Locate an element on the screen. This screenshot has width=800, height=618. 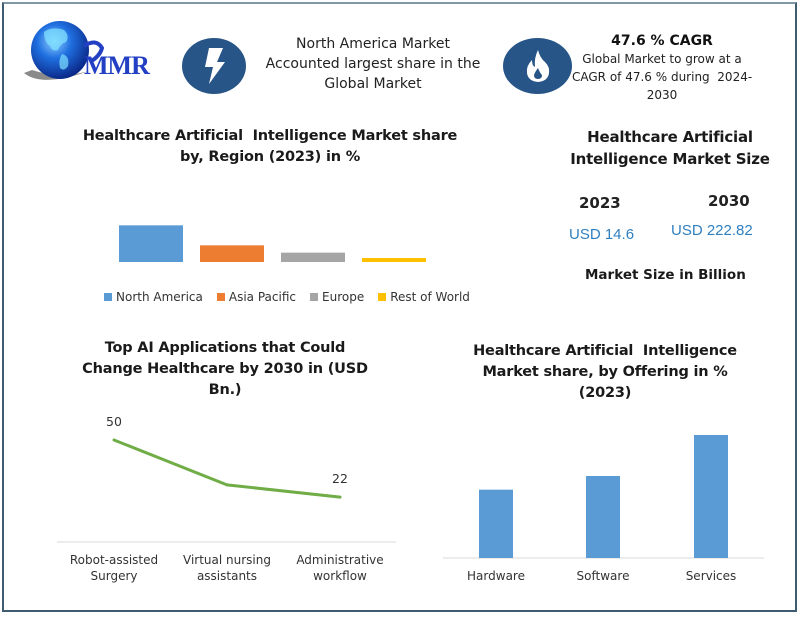
title-line: Healthcare Artificial is located at coordinates (670, 137).